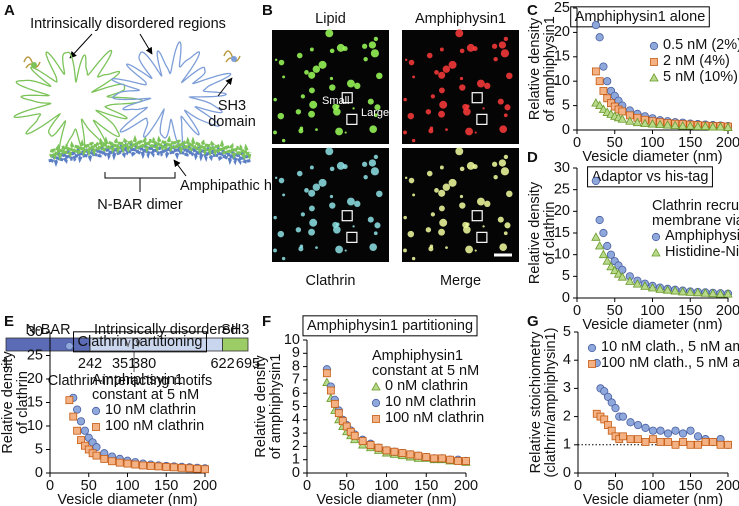 This screenshot has height=506, width=739. What do you see at coordinates (235, 344) in the screenshot?
I see `domain` at bounding box center [235, 344].